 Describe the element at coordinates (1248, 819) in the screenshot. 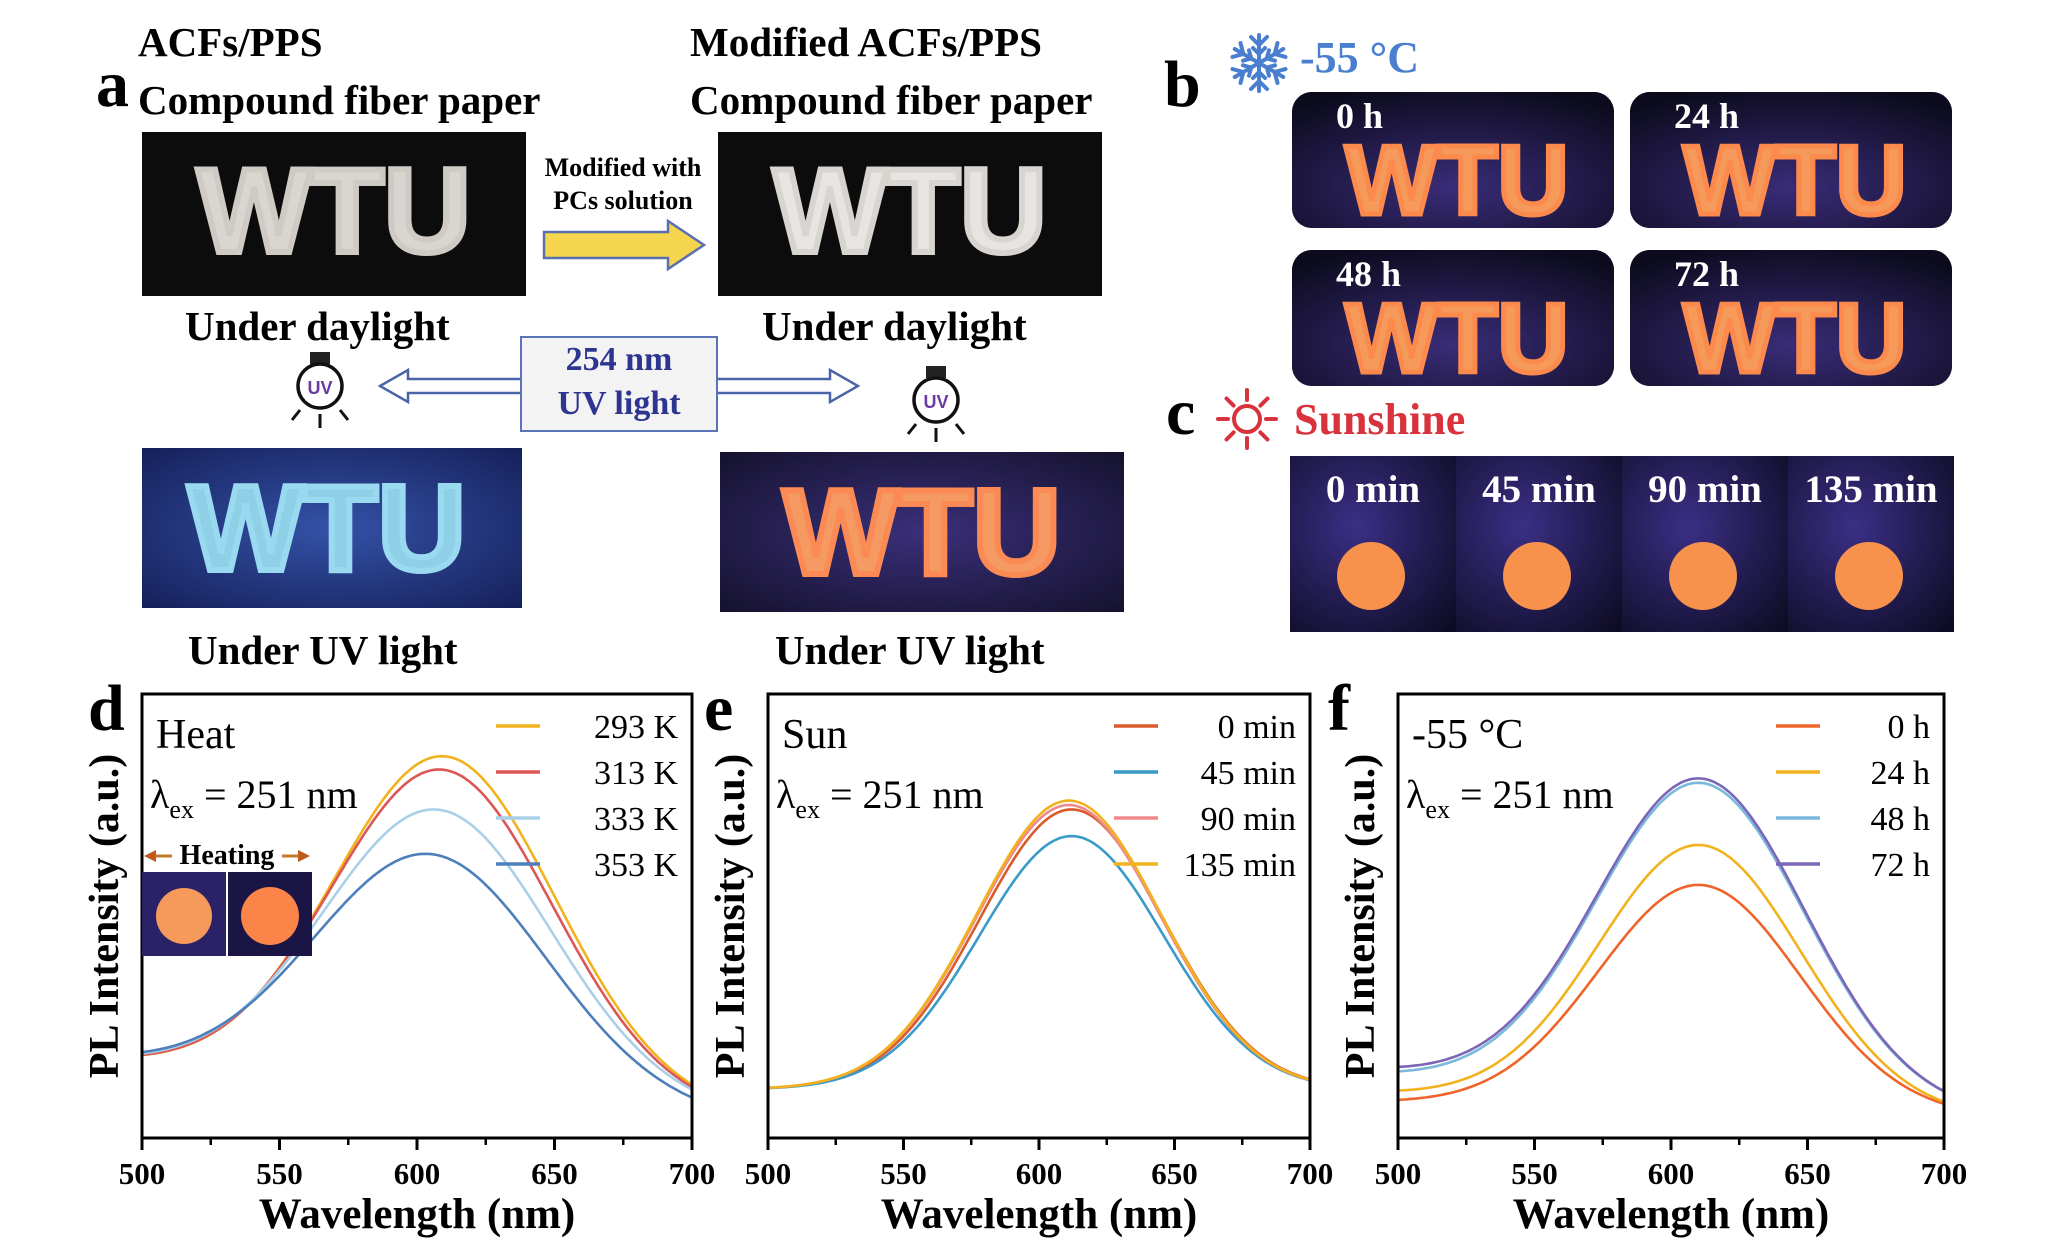

I see `legend-label: 90 min` at that location.